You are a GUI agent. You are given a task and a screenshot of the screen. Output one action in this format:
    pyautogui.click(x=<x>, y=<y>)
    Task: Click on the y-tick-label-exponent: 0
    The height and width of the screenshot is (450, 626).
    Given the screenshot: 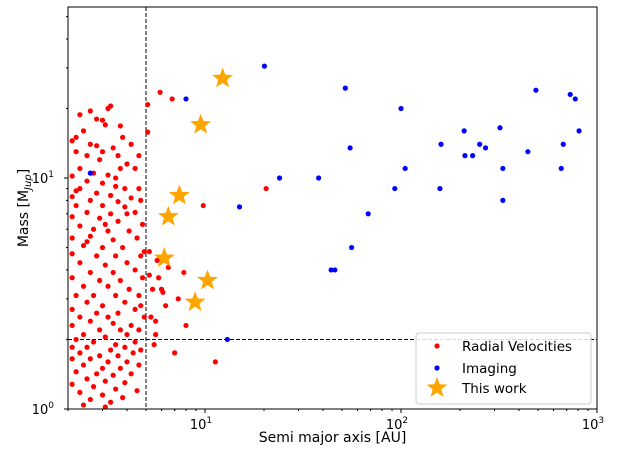 What is the action you would take?
    pyautogui.click(x=51, y=406)
    